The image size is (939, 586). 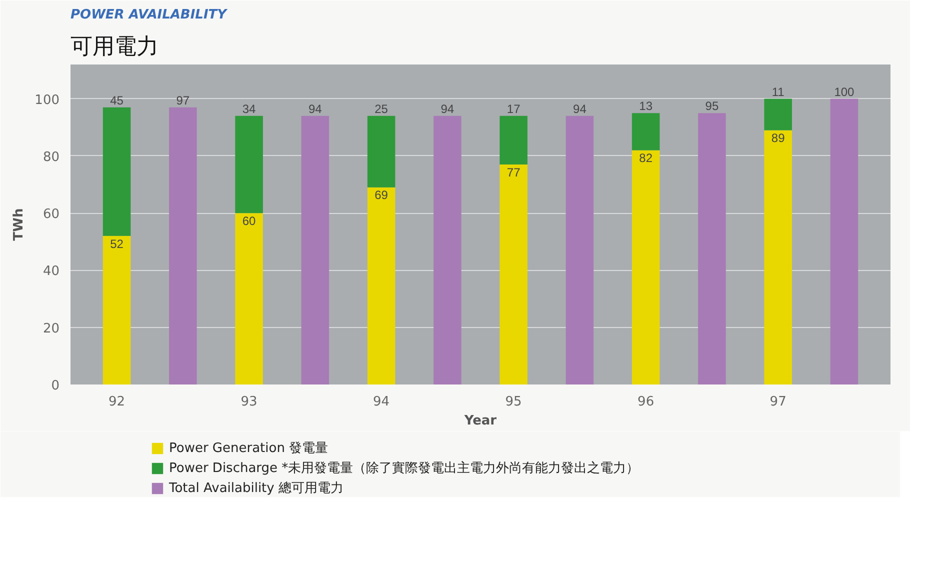 I want to click on legend-label: Power Generation 發電量, so click(x=248, y=448).